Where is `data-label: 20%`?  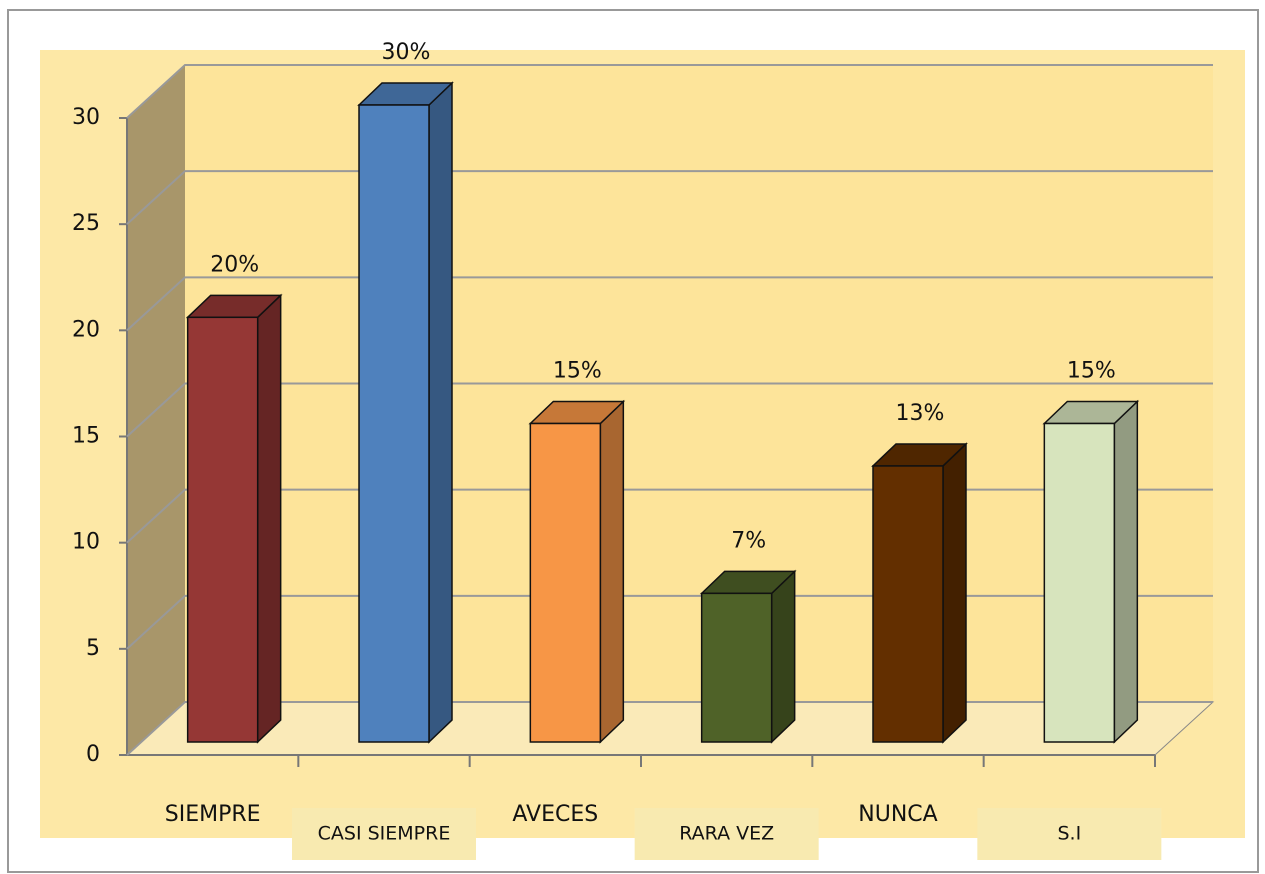 data-label: 20% is located at coordinates (234, 264).